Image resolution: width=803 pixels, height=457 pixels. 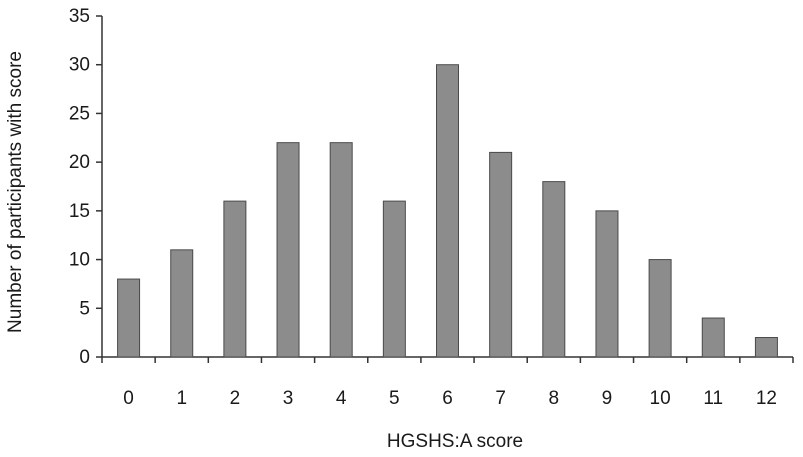 I want to click on y-tick-label: 10, so click(x=79, y=260).